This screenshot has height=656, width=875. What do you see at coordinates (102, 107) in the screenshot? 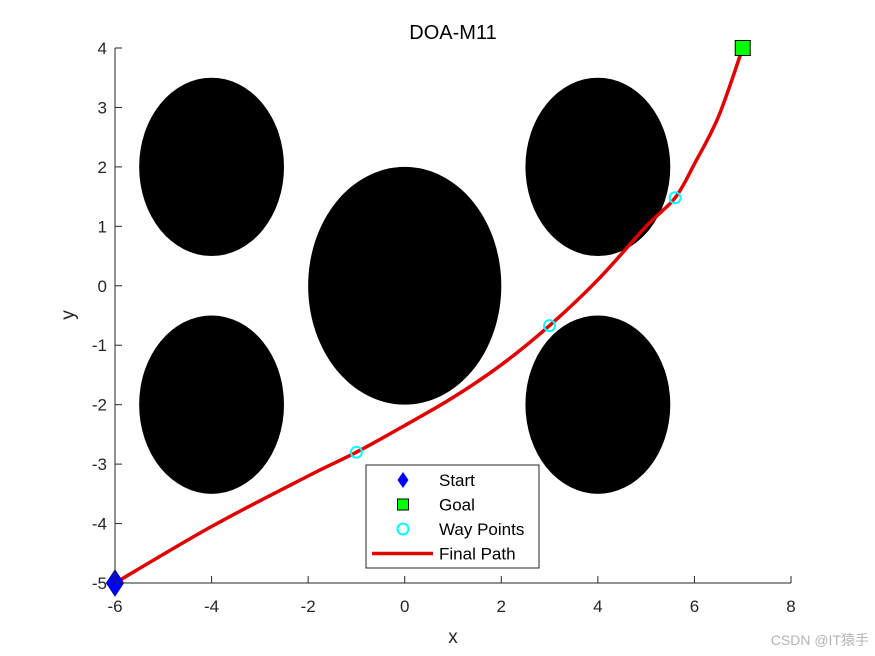
I see `y-tick-label: 3` at bounding box center [102, 107].